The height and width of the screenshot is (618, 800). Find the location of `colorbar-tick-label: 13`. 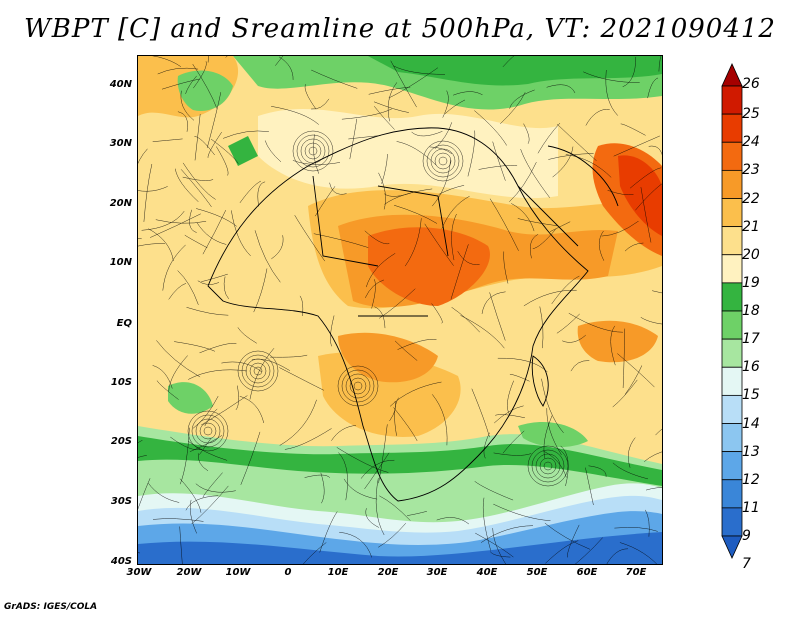

colorbar-tick-label: 13 is located at coordinates (751, 452).